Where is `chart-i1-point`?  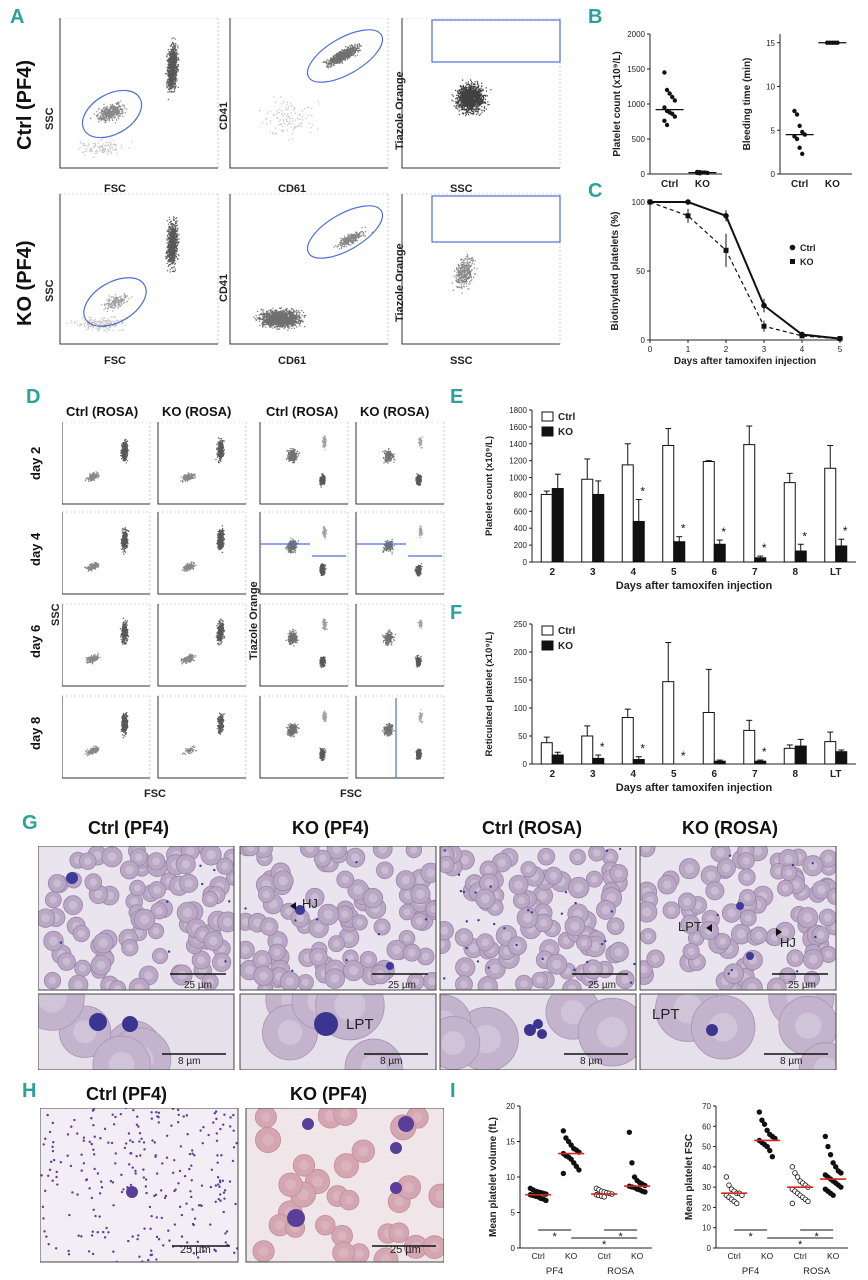 chart-i1-point is located at coordinates (546, 1200).